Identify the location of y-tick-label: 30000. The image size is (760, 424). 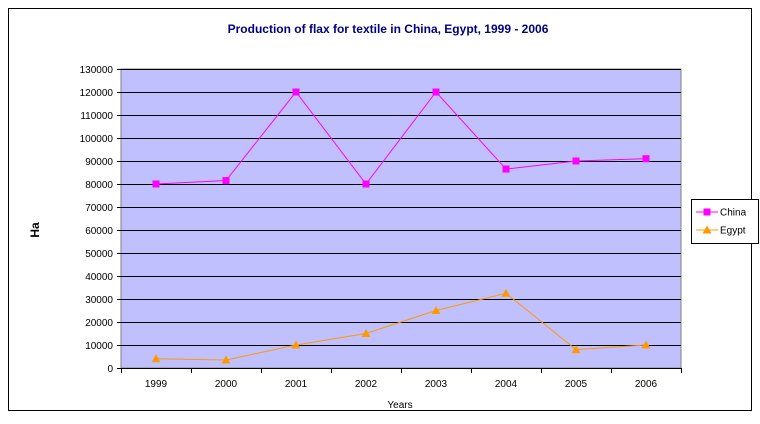
(99, 300).